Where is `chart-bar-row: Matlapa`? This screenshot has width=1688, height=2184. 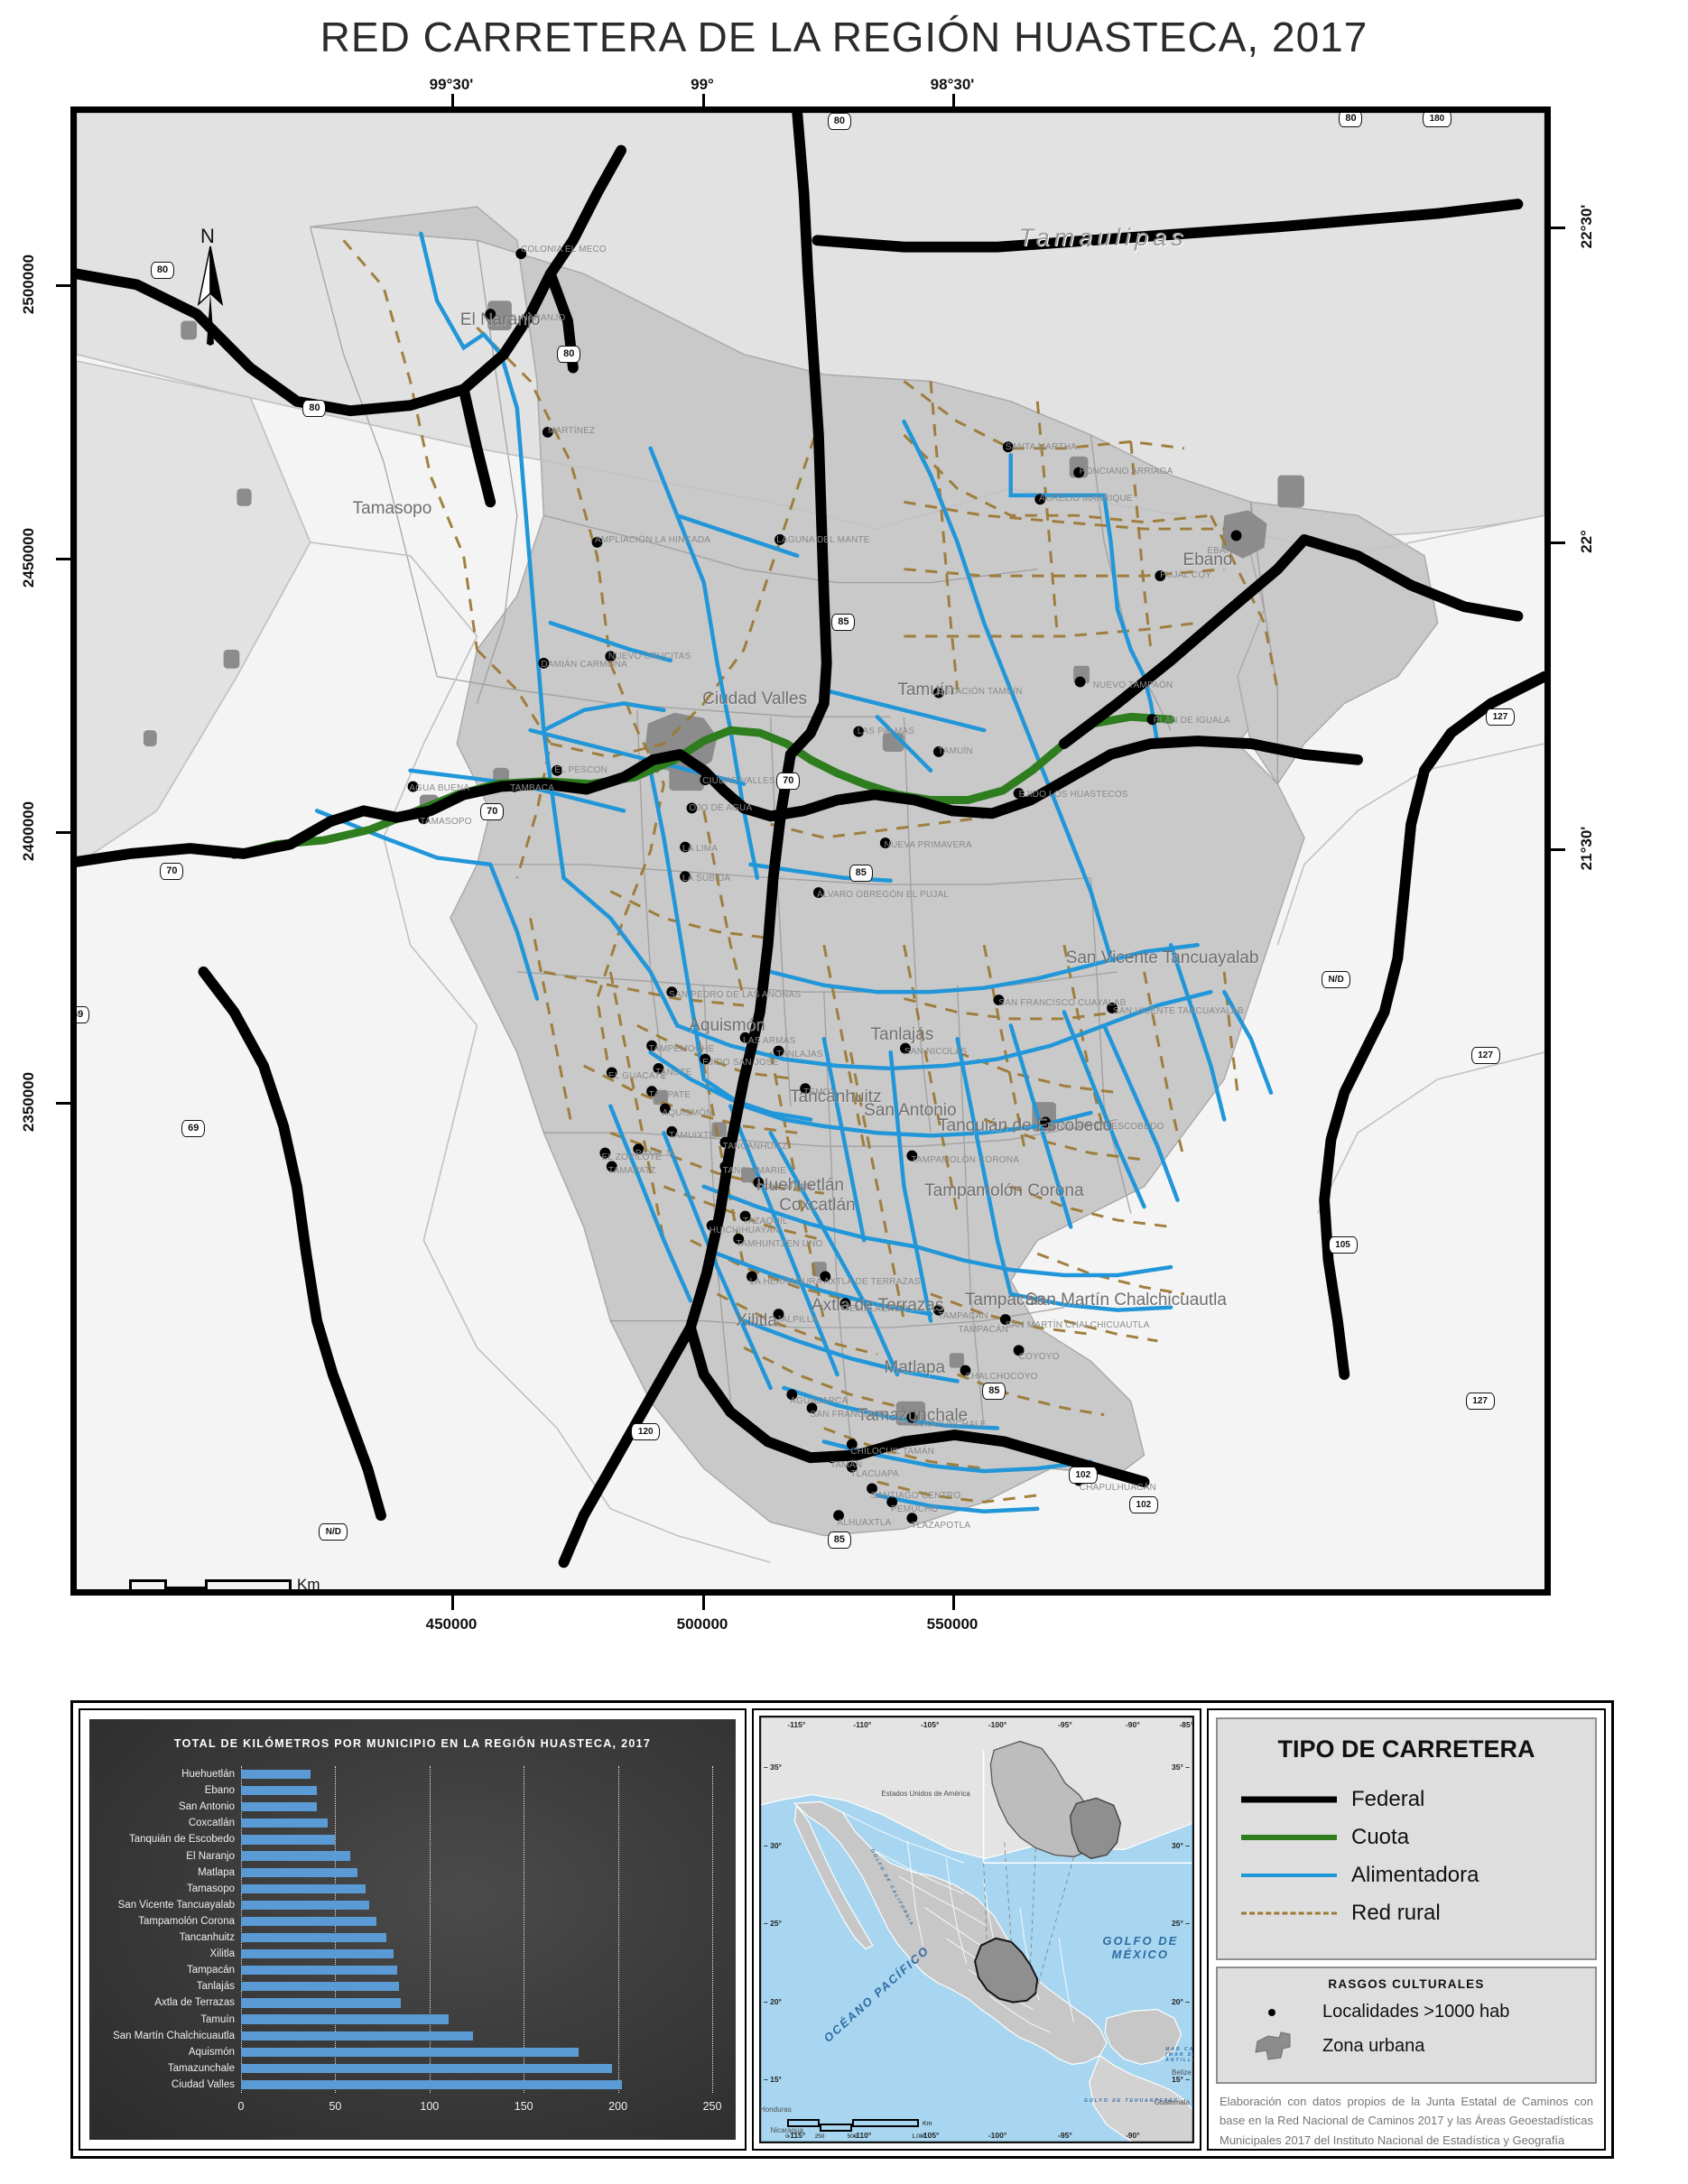 chart-bar-row: Matlapa is located at coordinates (455, 1872).